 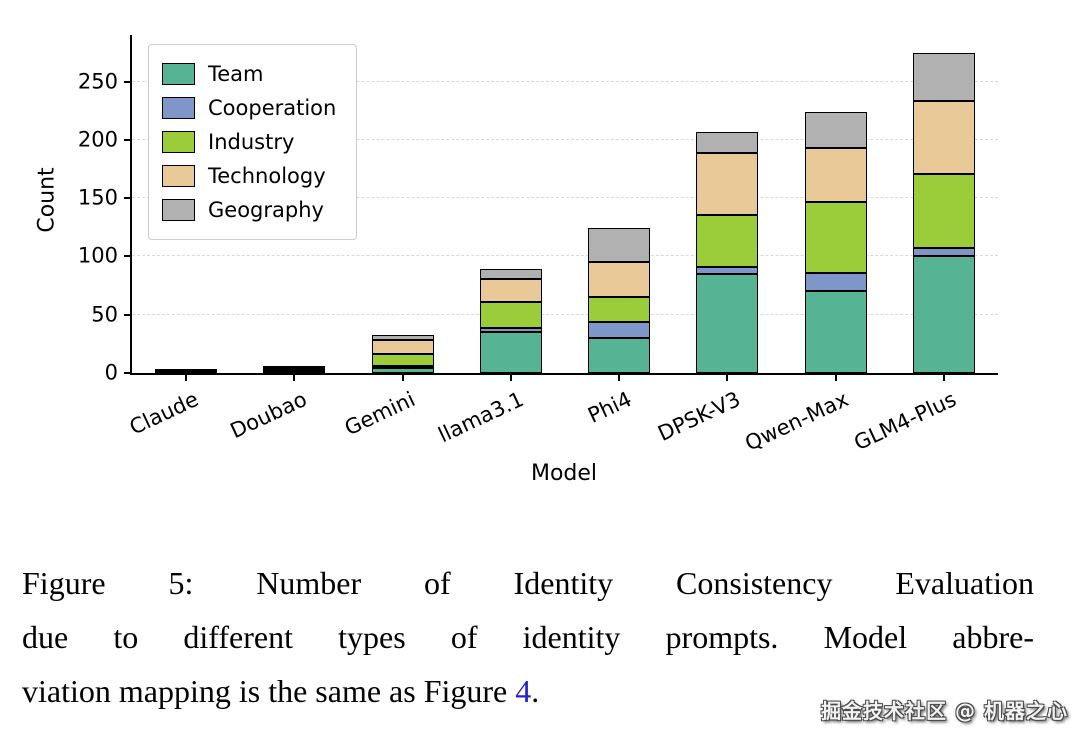 What do you see at coordinates (164, 413) in the screenshot?
I see `x-tick-label-text: Claude` at bounding box center [164, 413].